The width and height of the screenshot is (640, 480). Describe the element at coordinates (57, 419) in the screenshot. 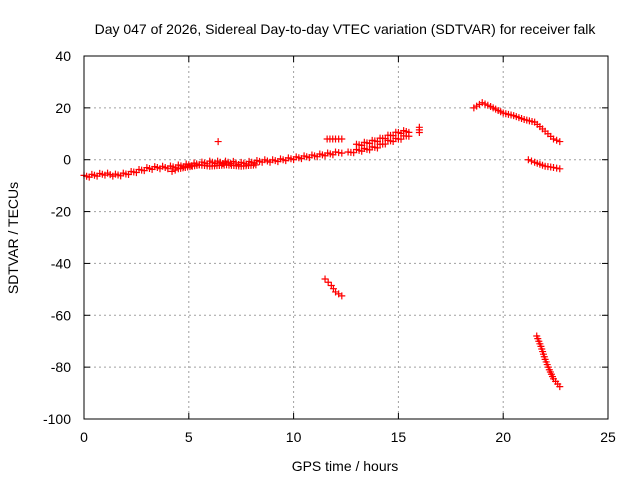

I see `y-tick-label: -100` at that location.